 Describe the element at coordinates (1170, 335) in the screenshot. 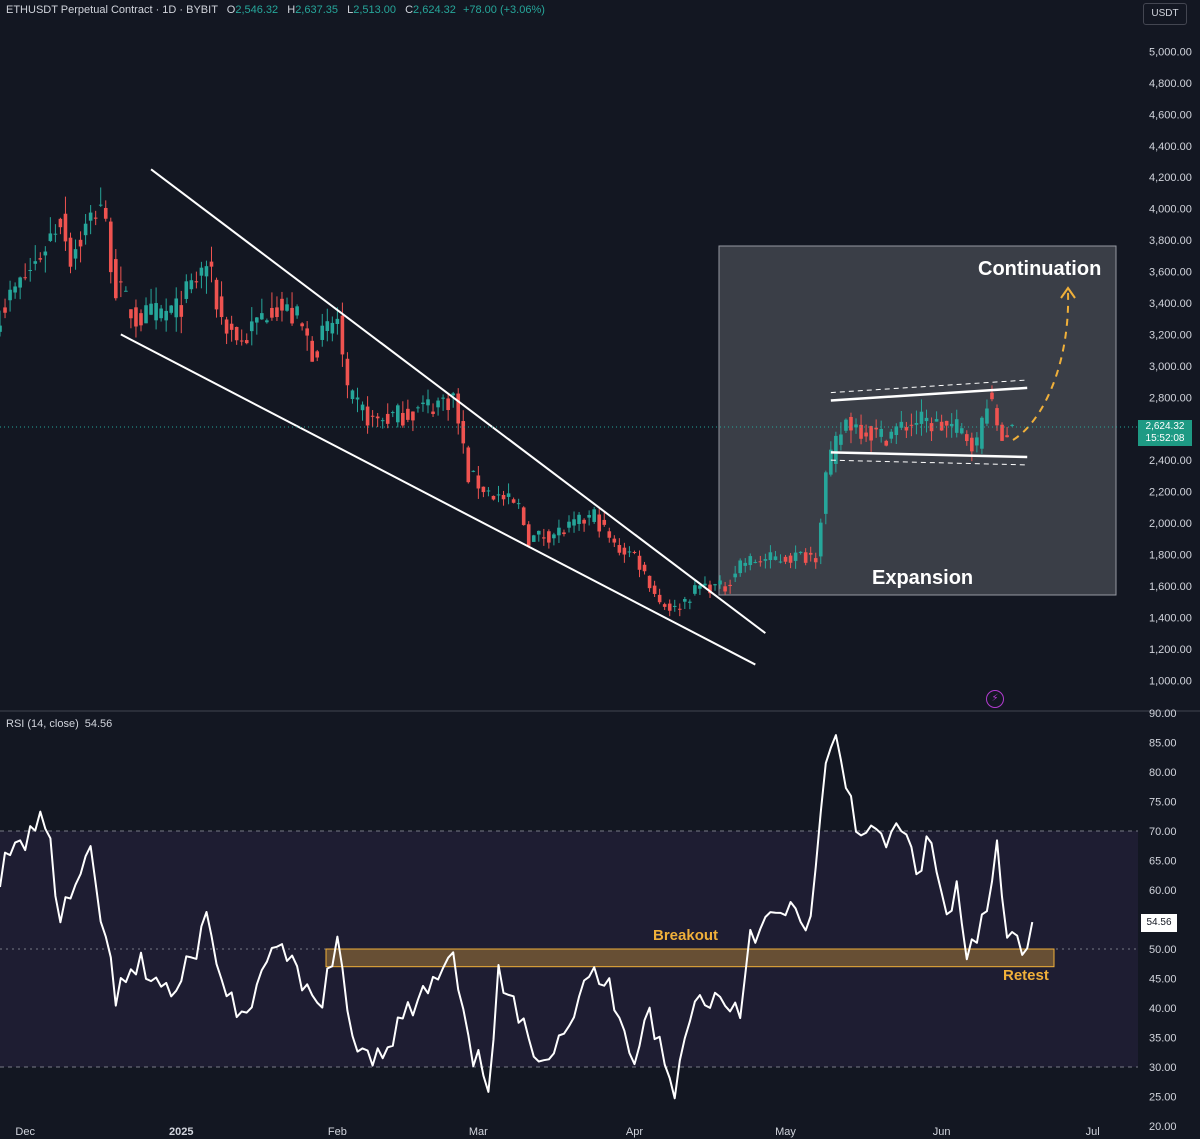

I see `price-tick-label: 3,200.00` at that location.